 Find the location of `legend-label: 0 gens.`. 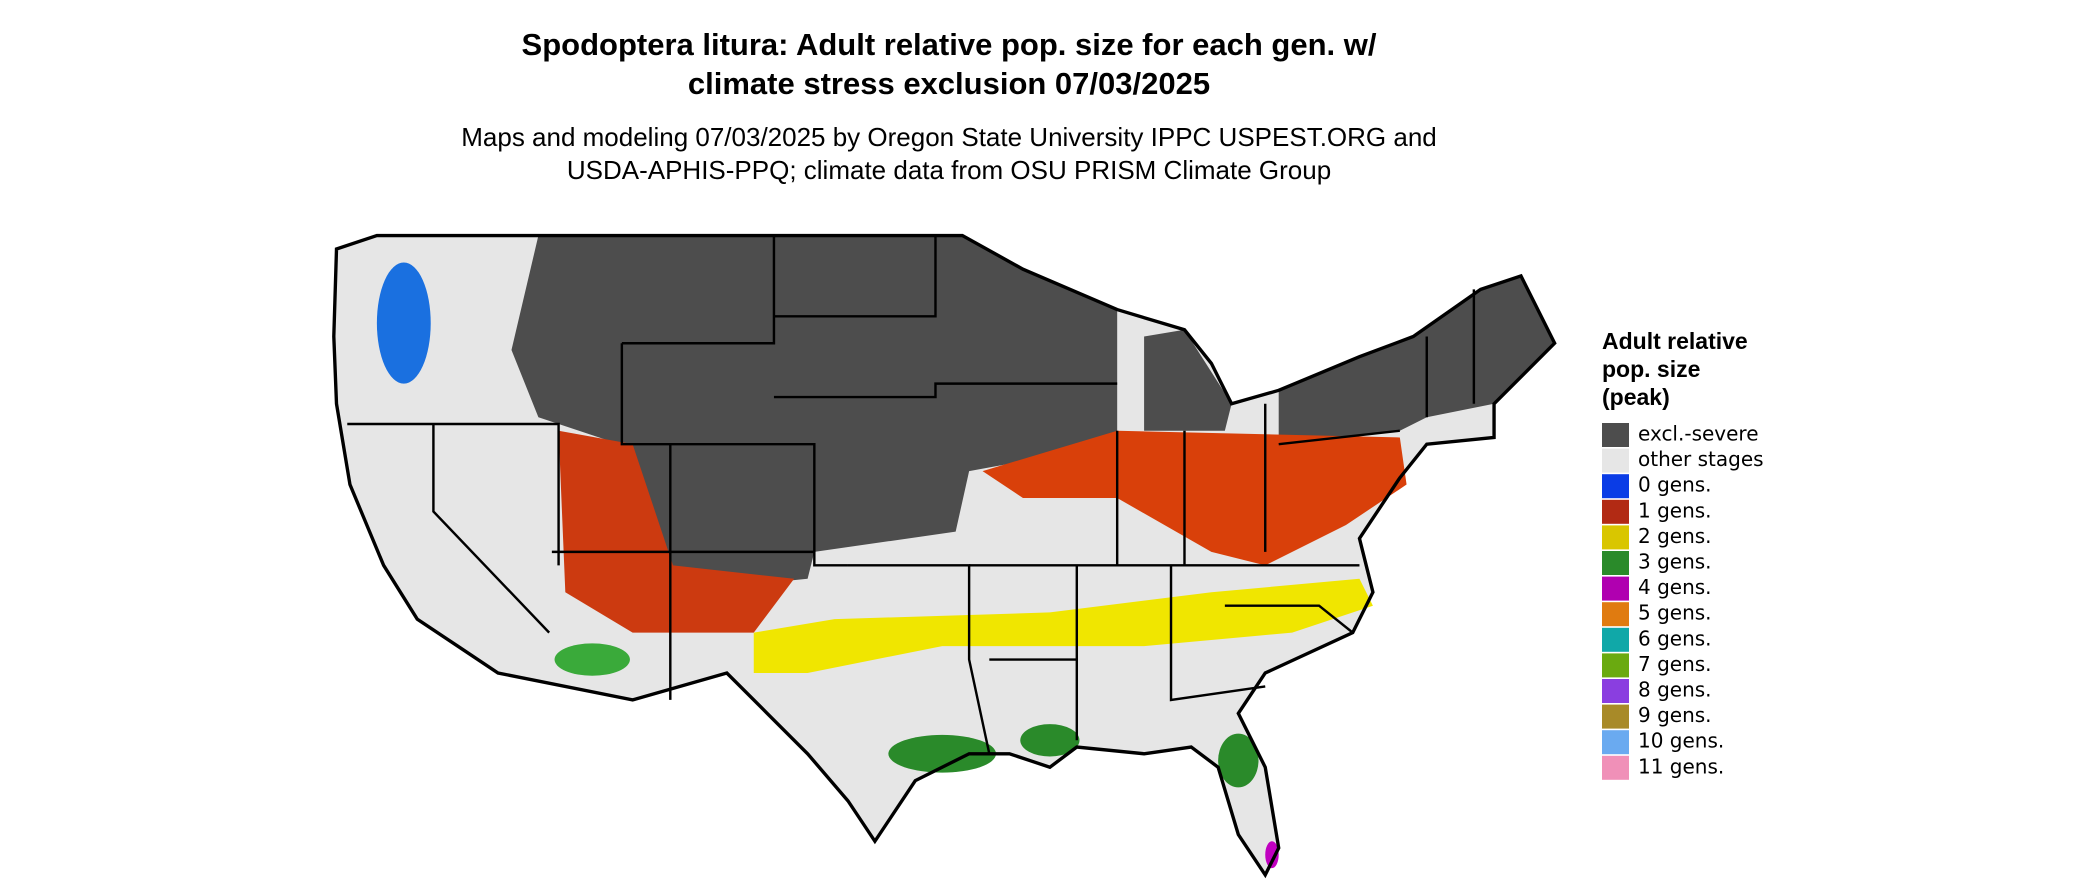

legend-label: 0 gens. is located at coordinates (1675, 485).